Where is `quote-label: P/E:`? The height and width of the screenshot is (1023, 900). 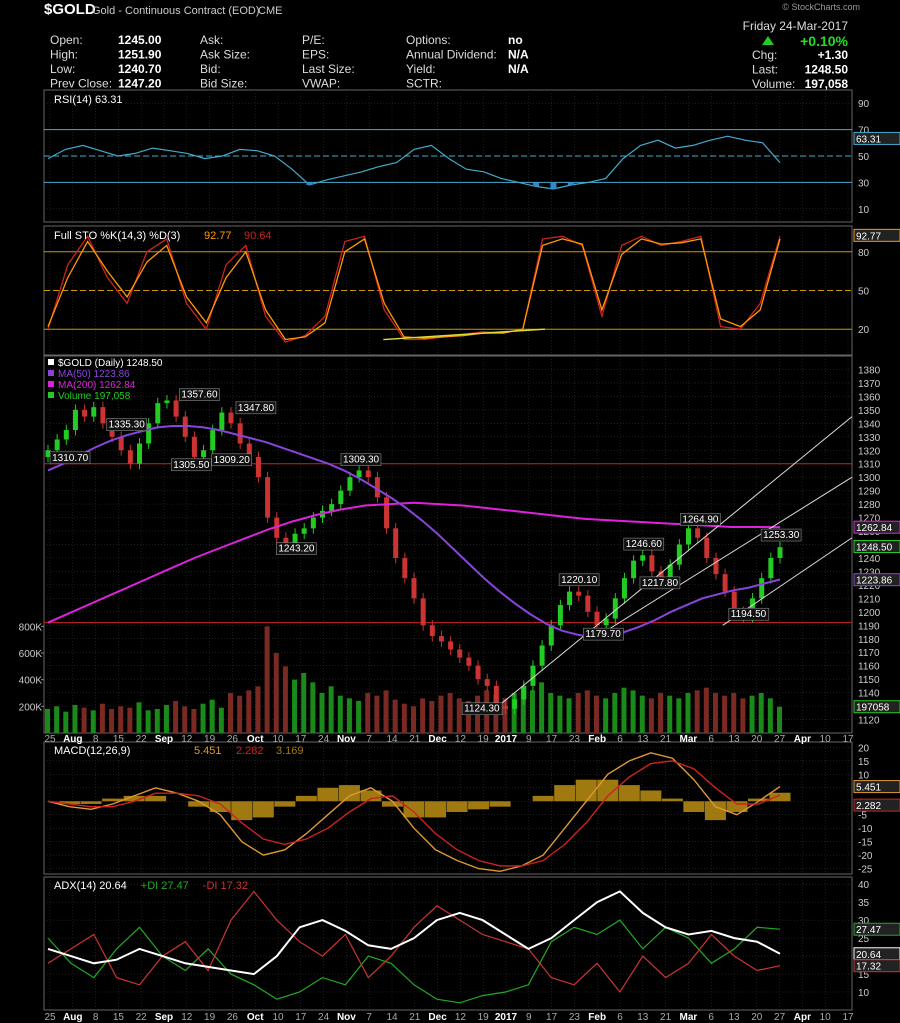
quote-label: P/E: is located at coordinates (313, 40).